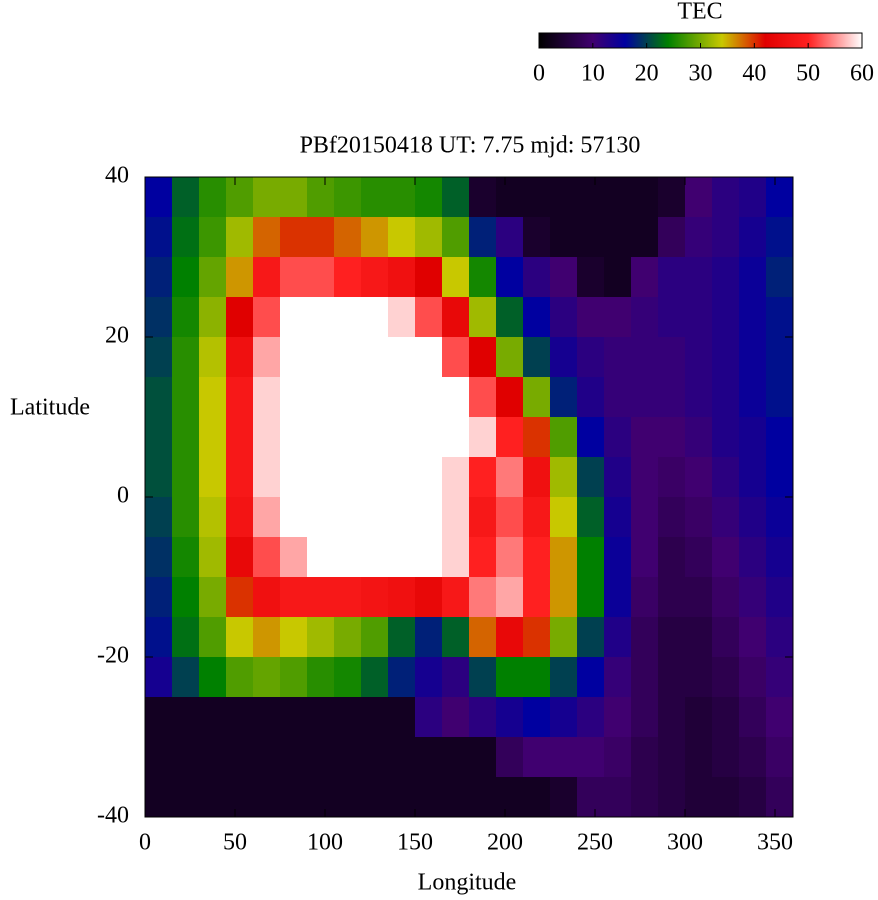 This screenshot has height=900, width=878. What do you see at coordinates (325, 843) in the screenshot?
I see `x-tick-label: 100` at bounding box center [325, 843].